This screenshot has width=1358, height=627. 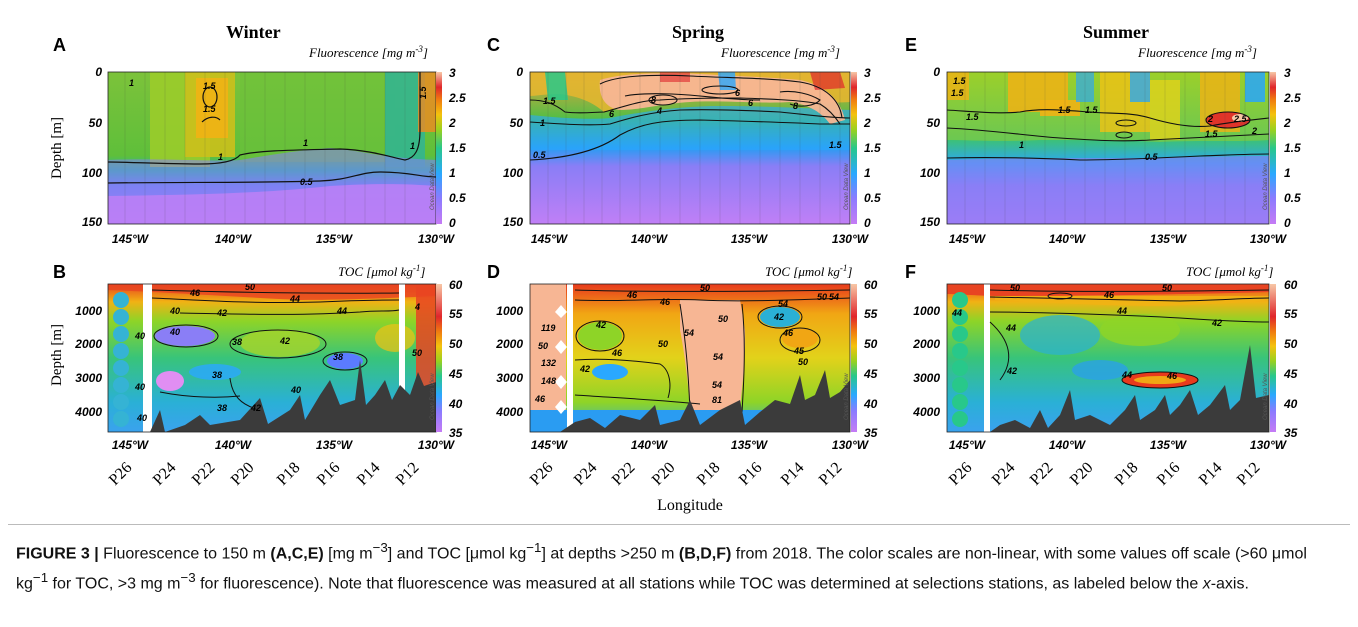 What do you see at coordinates (184, 554) in the screenshot?
I see `caption-text: Fluorescence to 150 m` at bounding box center [184, 554].